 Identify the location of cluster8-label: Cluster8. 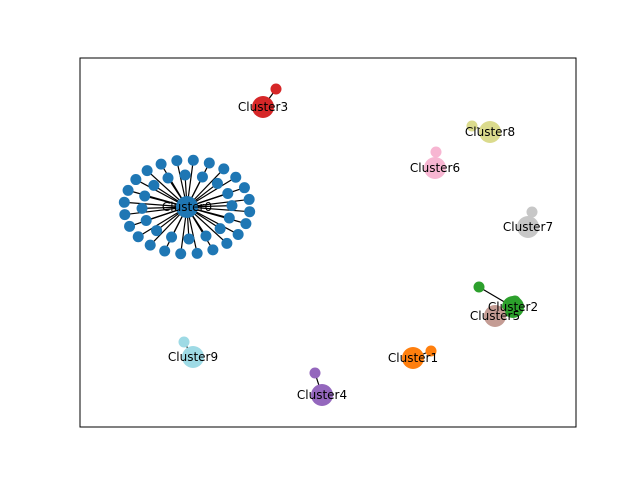
(490, 132).